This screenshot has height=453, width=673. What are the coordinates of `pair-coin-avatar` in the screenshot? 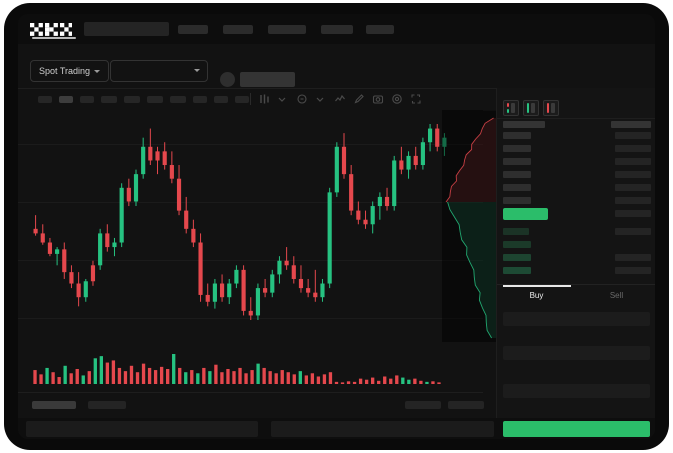 It's located at (227, 79).